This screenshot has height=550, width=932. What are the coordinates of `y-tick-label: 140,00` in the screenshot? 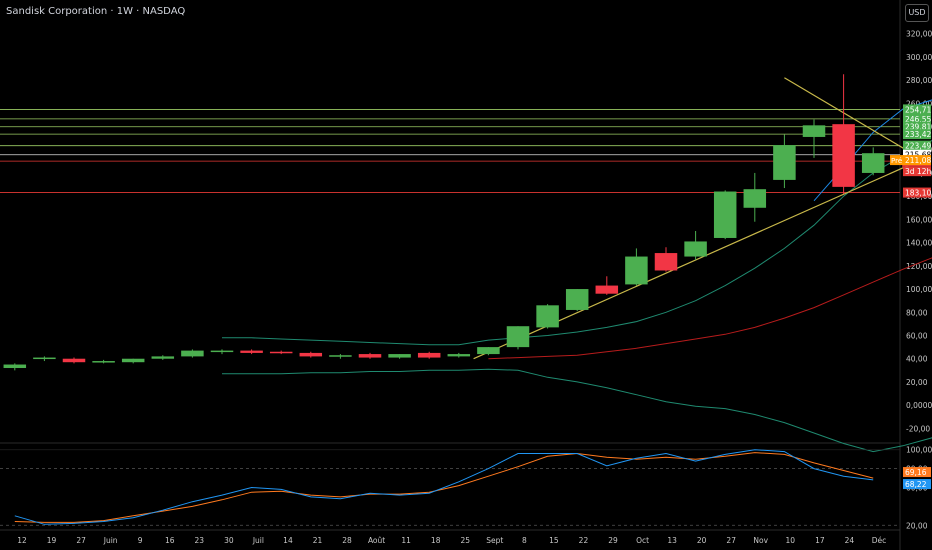 It's located at (919, 243).